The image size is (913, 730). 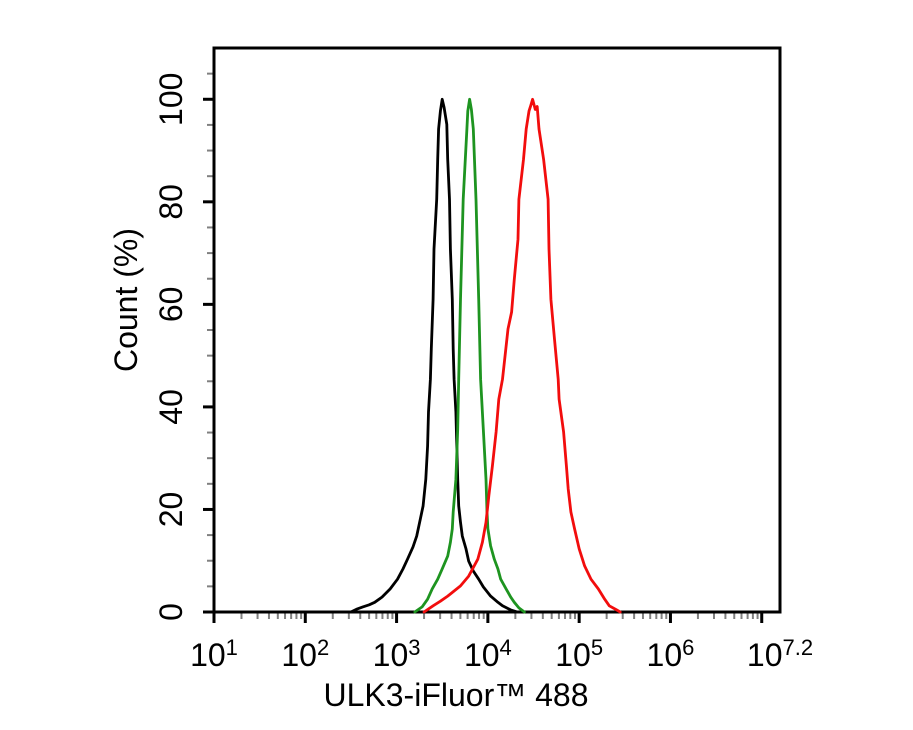 I want to click on y-tick-label: 0, so click(x=171, y=612).